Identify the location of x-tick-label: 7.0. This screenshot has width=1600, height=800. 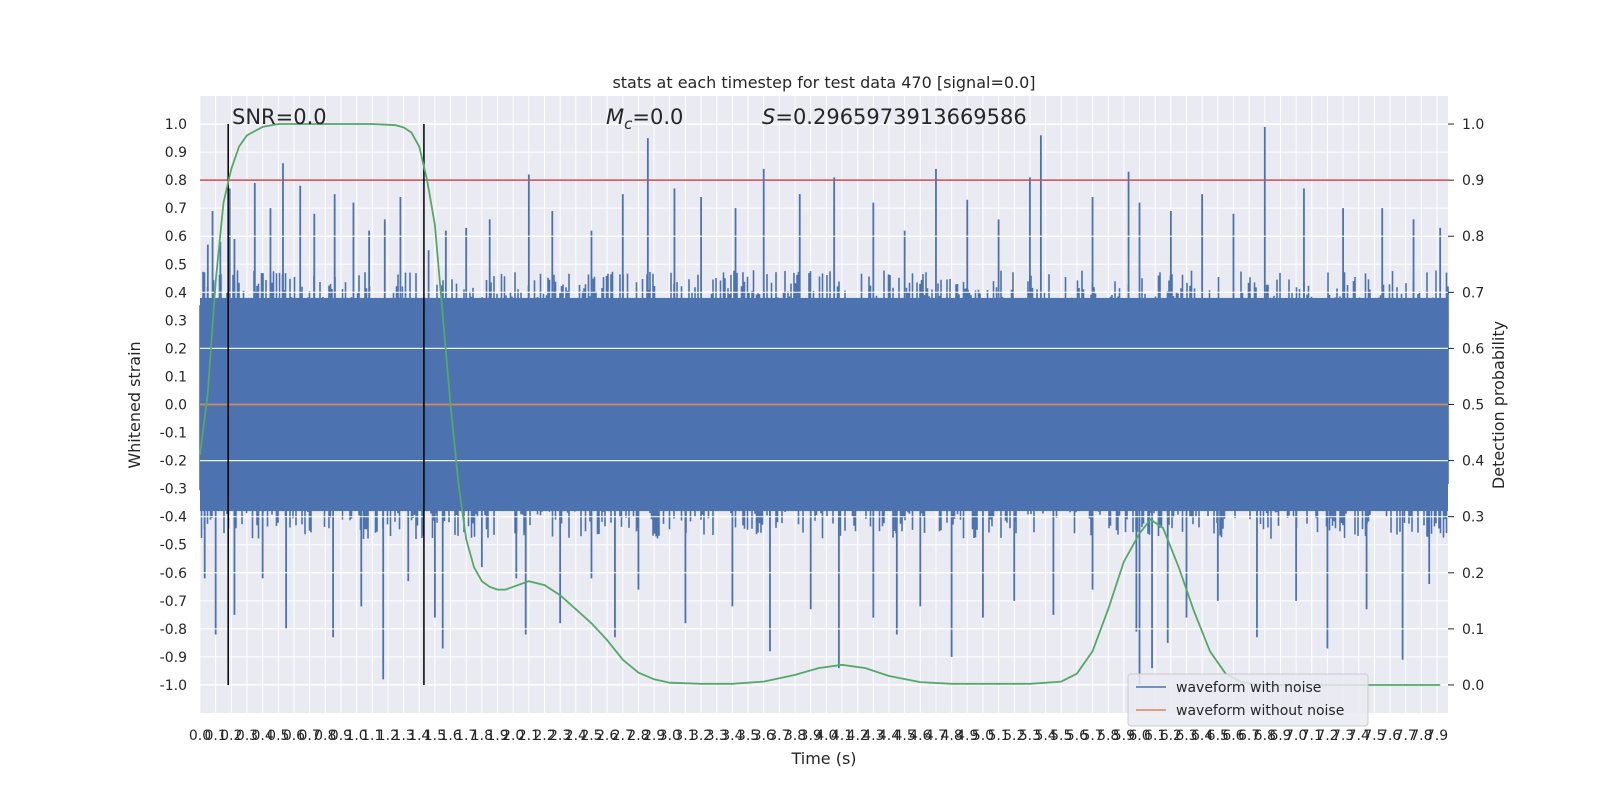
(1296, 736).